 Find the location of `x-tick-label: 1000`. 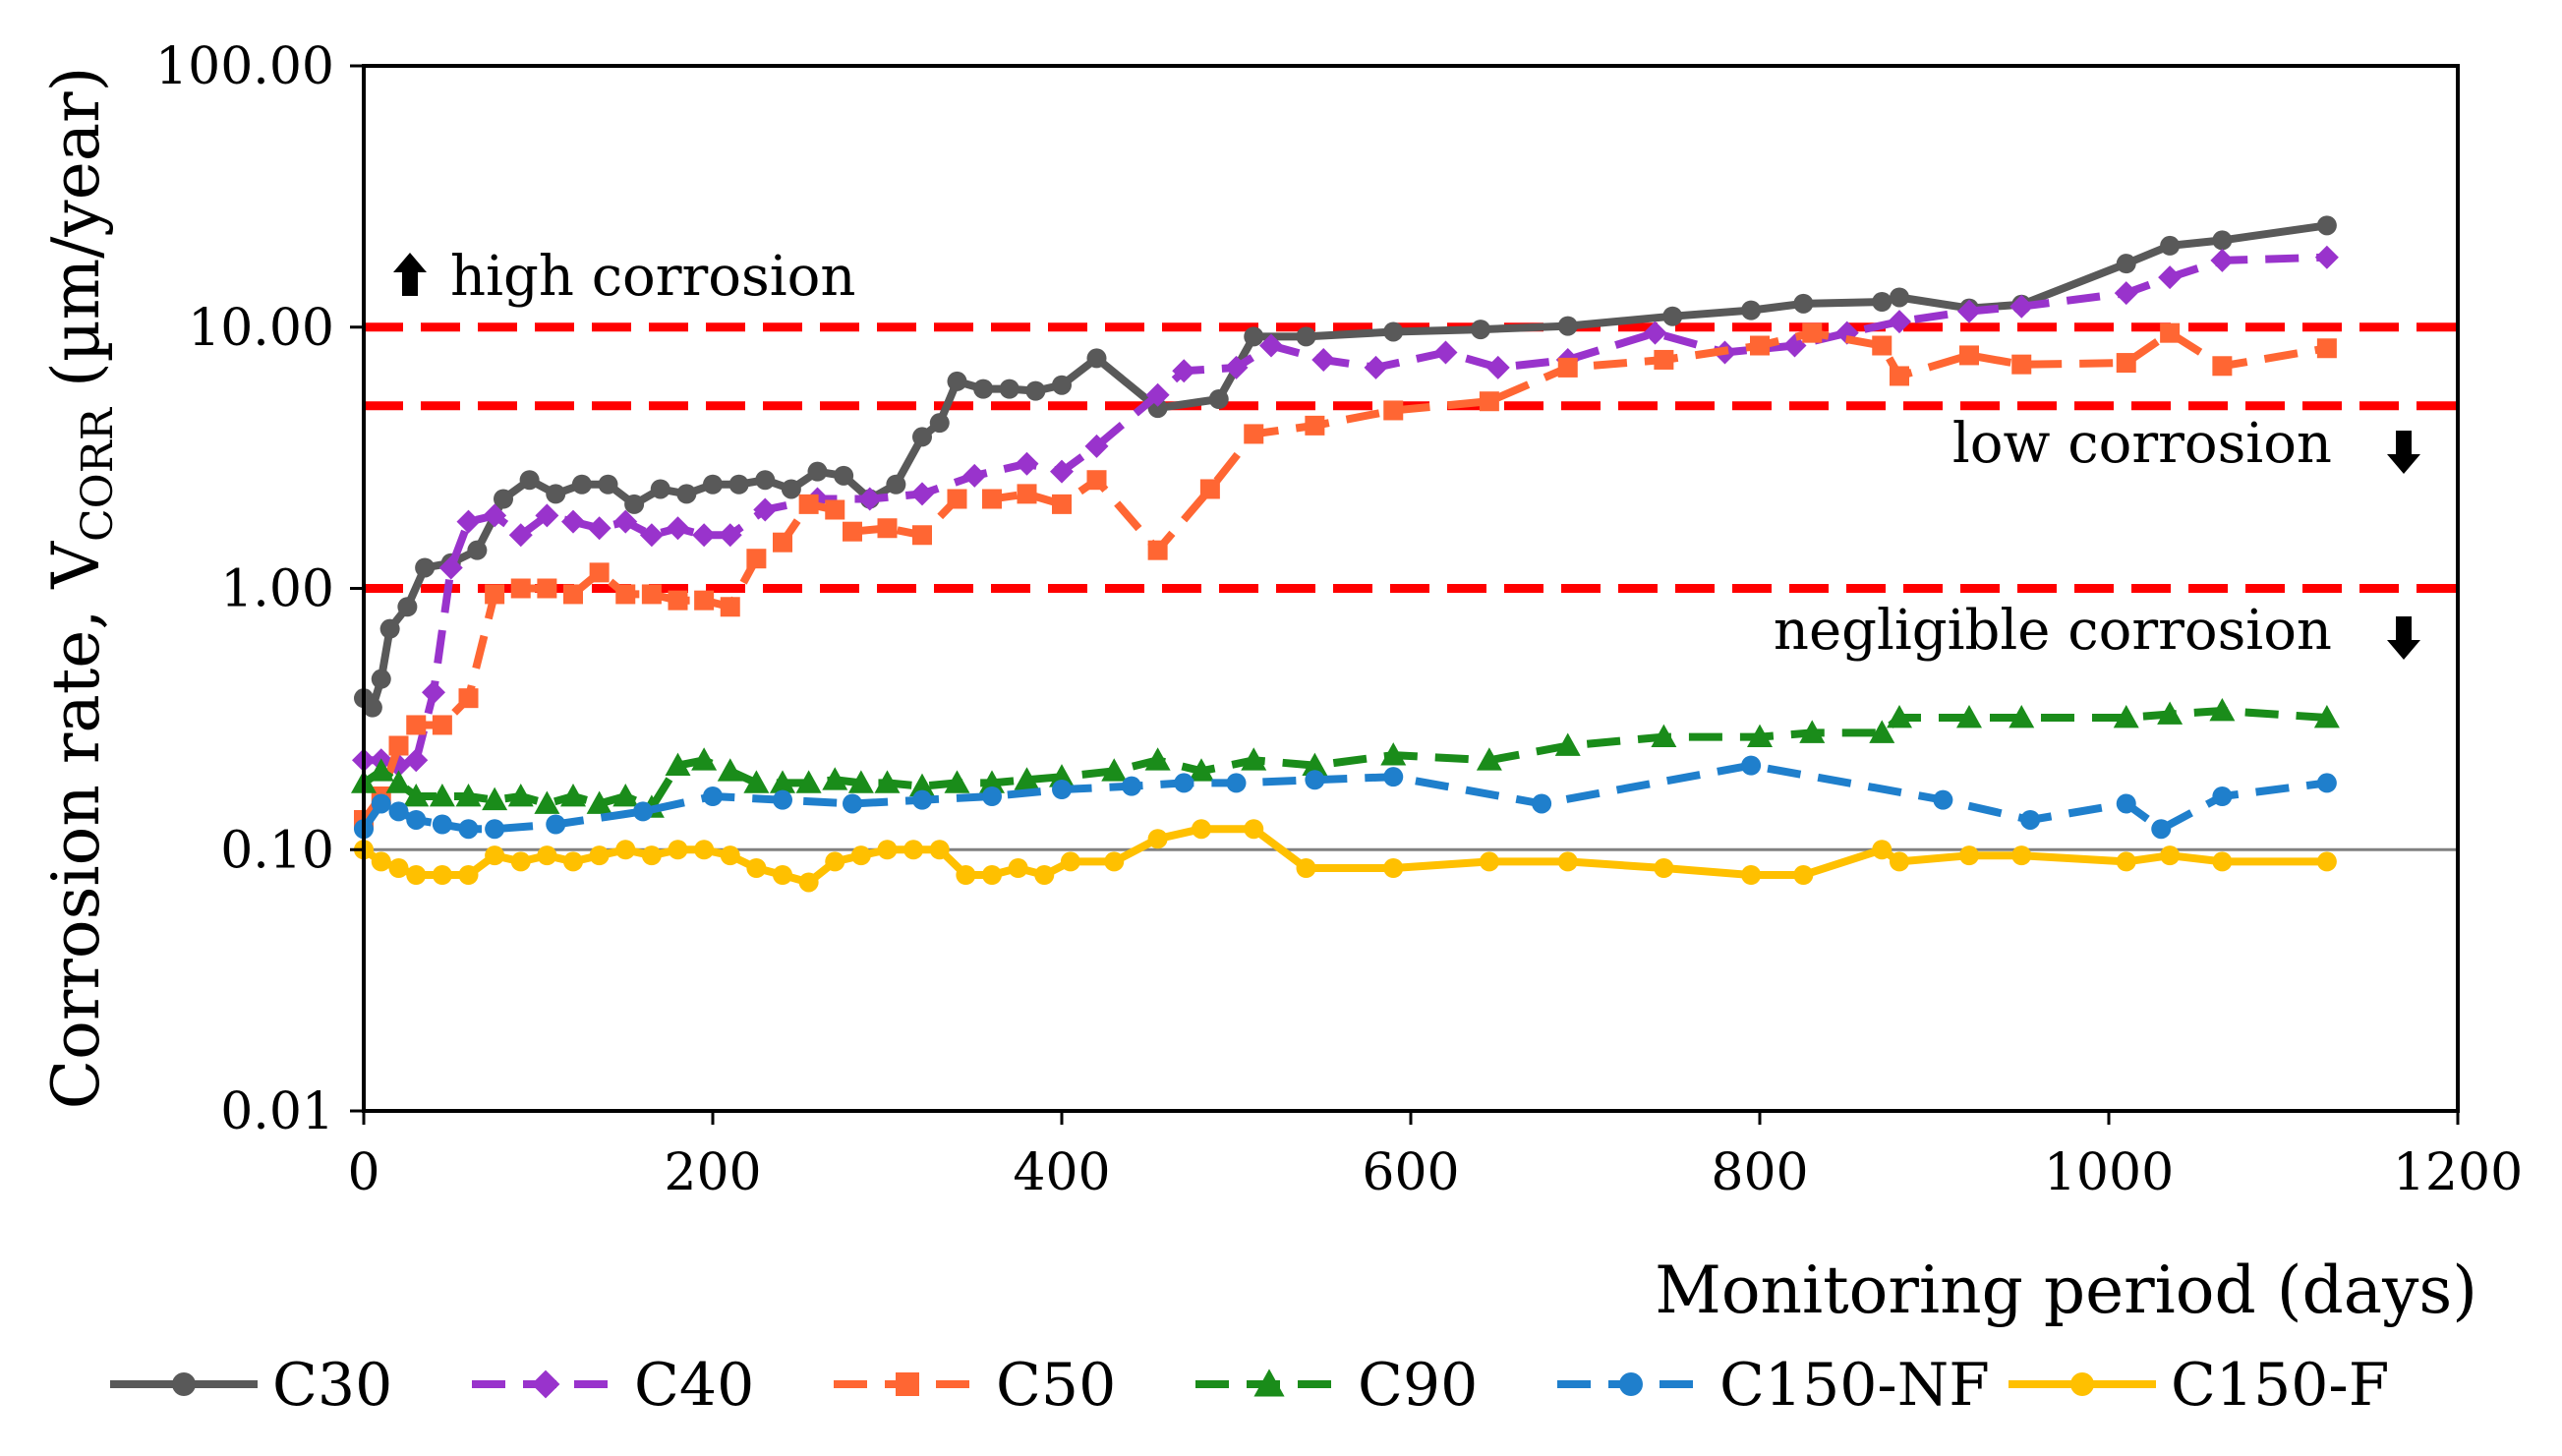

x-tick-label: 1000 is located at coordinates (2109, 1172).